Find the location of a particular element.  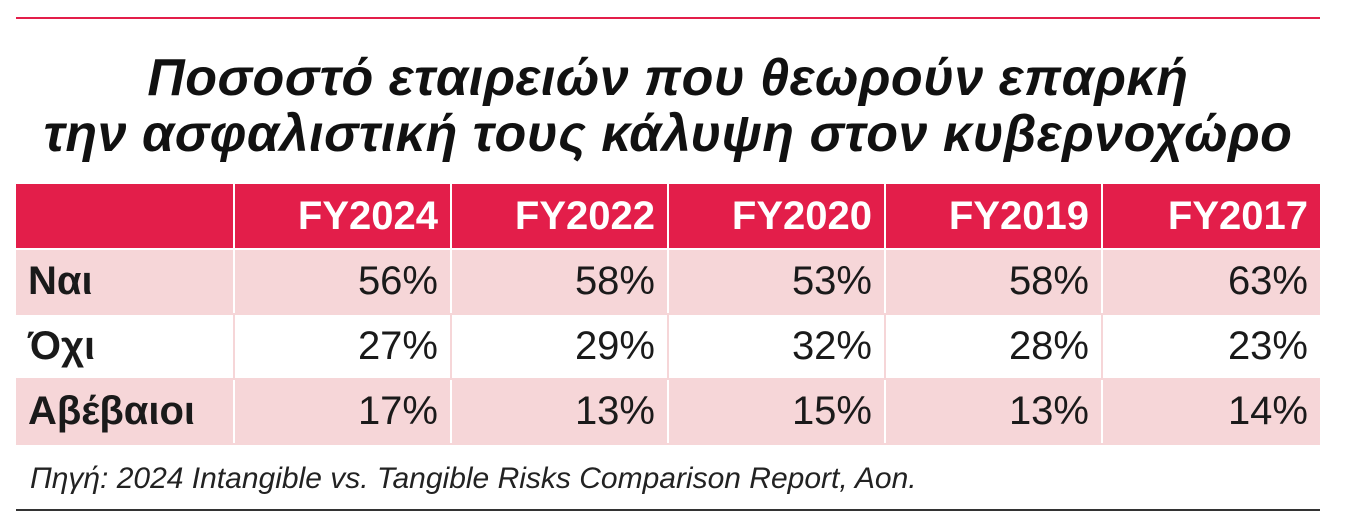

header-row: FY2024 FY2022 FY2020 FY2019 FY2017 is located at coordinates (668, 217).